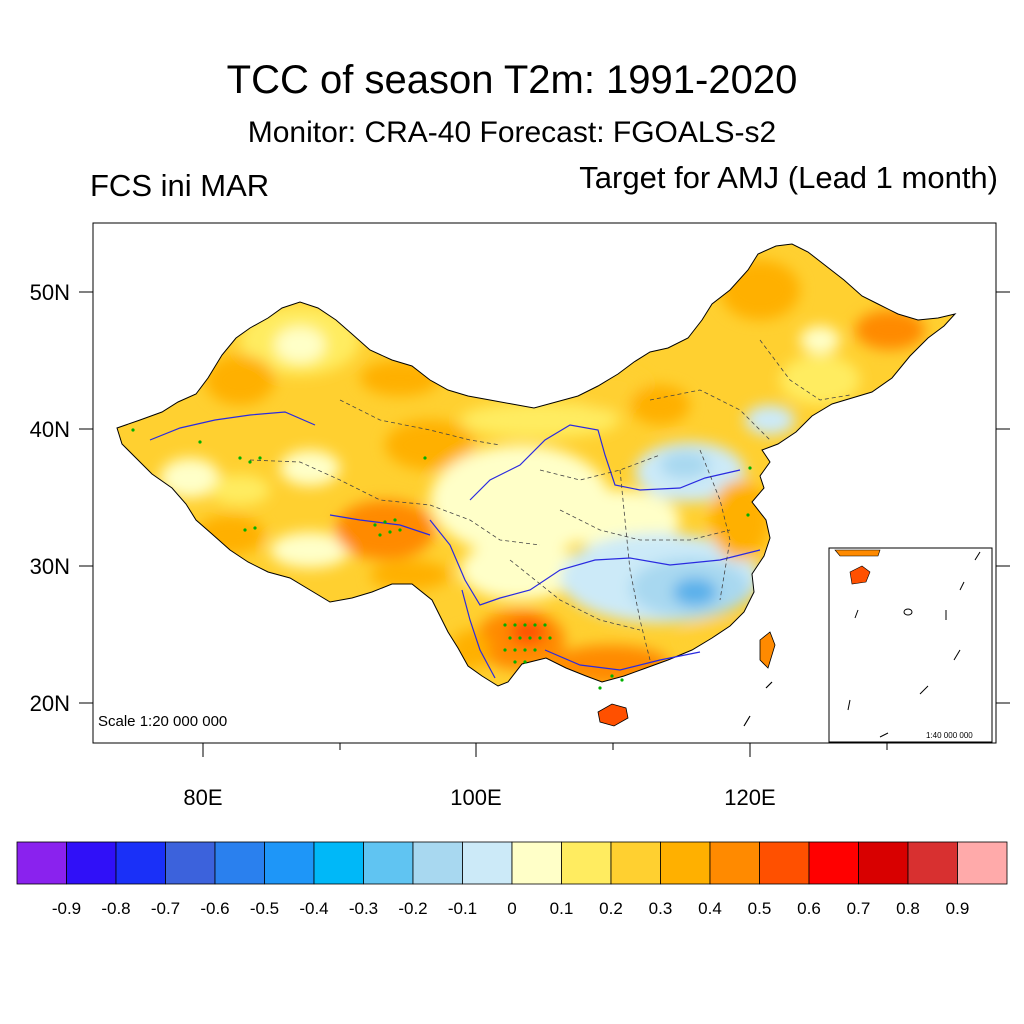 This screenshot has height=1024, width=1024. Describe the element at coordinates (462, 908) in the screenshot. I see `colorbar-label: -0.1` at that location.